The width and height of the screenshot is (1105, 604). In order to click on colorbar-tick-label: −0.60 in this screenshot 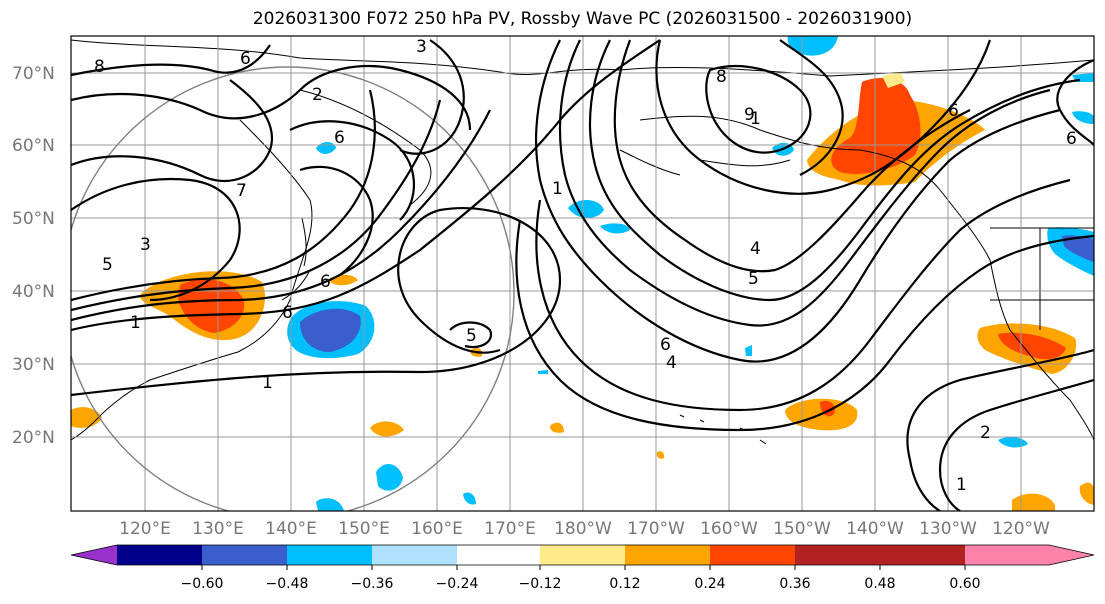, I will do `click(202, 584)`.